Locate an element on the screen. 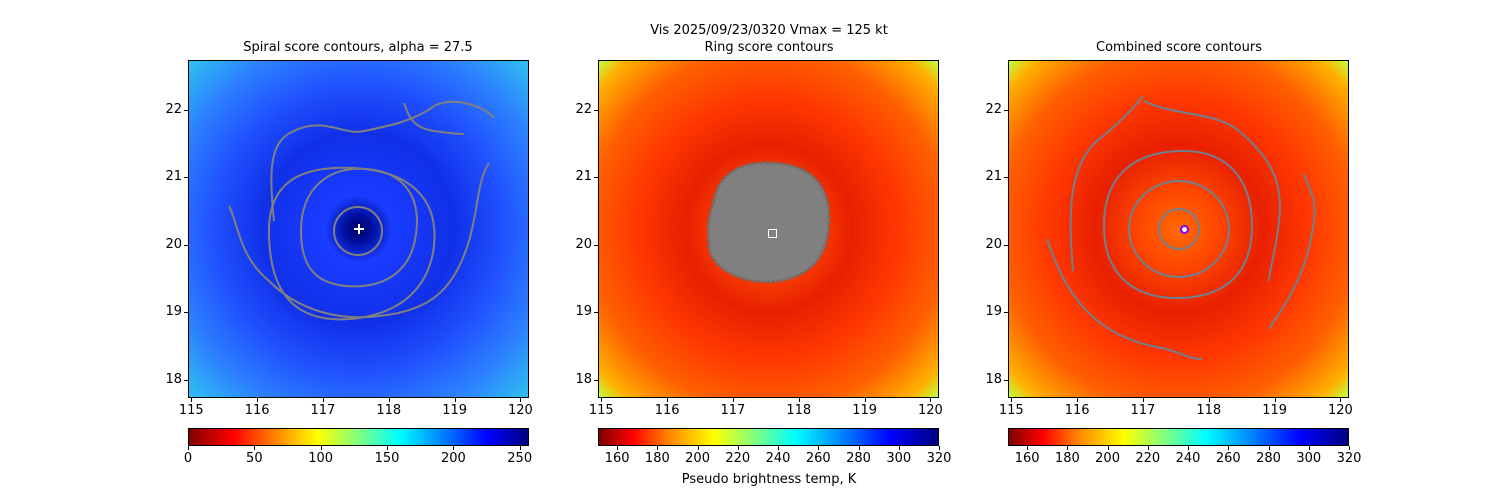 This screenshot has height=500, width=1500. colorbar-label: Pseudo brightness temp, K is located at coordinates (769, 479).